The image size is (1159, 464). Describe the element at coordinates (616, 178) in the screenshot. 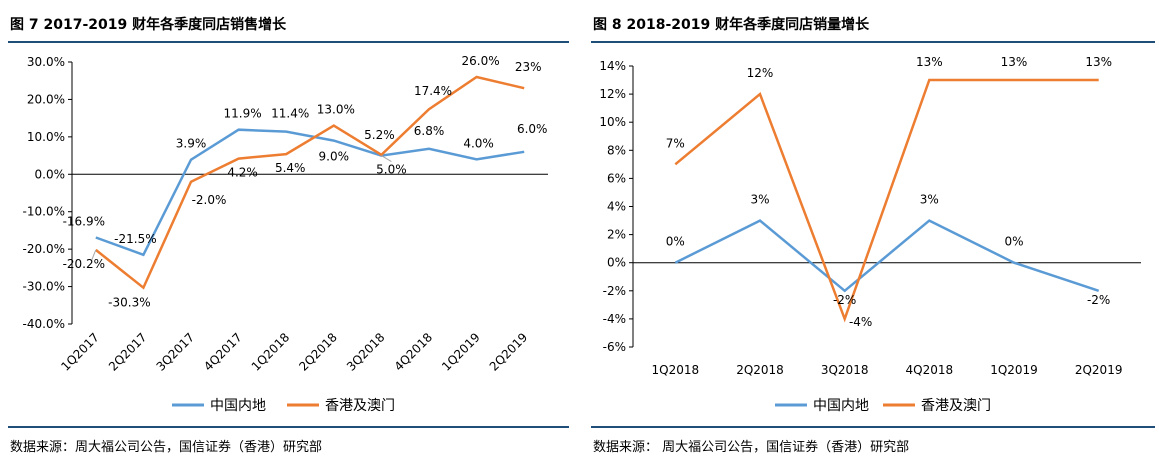

I see `y-tick-label: 6%` at that location.